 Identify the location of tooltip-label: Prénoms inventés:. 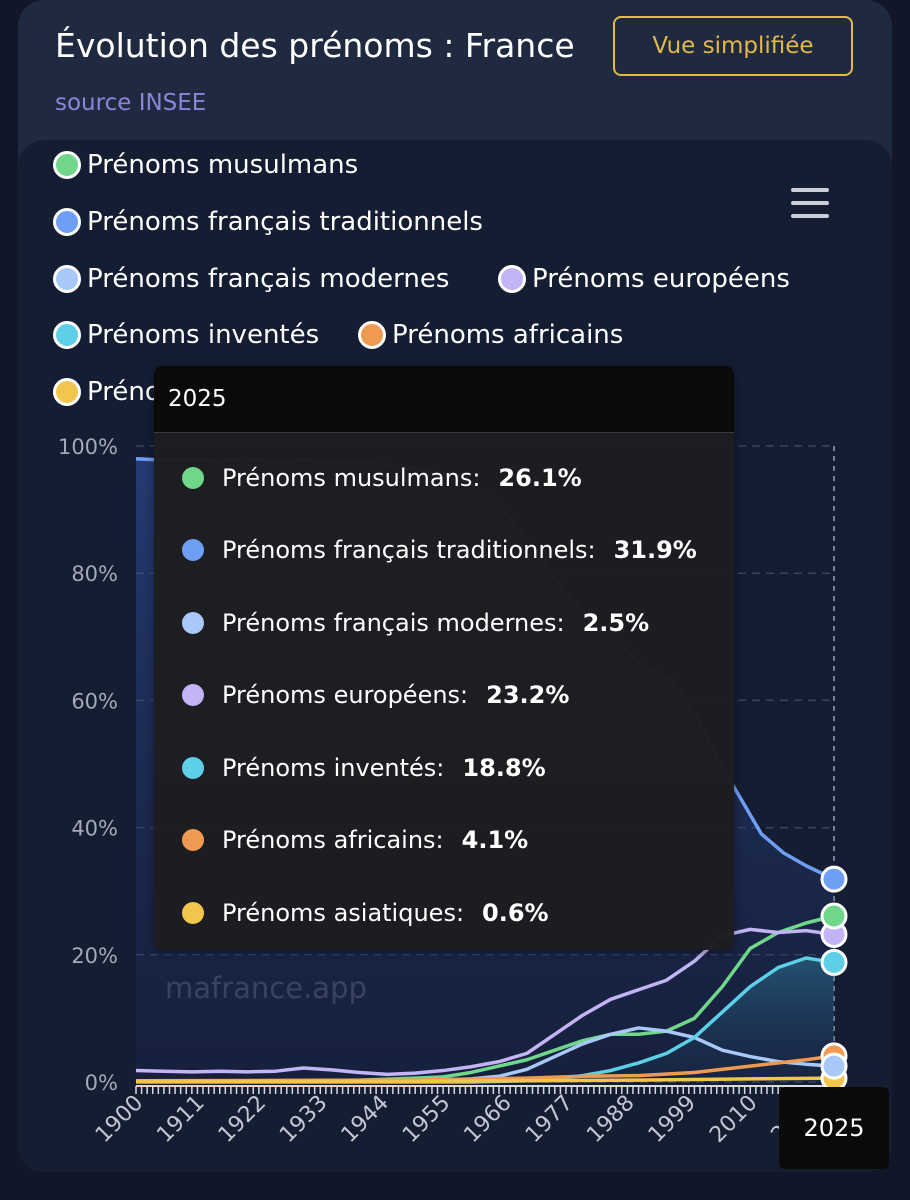
(333, 768).